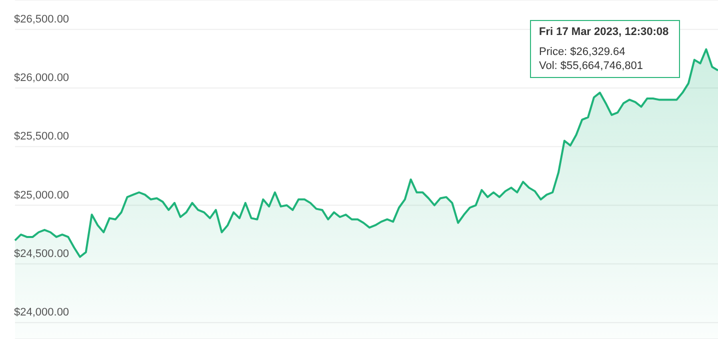 This screenshot has height=339, width=718. I want to click on tooltip-box: Fri 17 Mar 2023, 12:30:08 Price: $26,329.64 Vol: $55,664,746,801, so click(605, 49).